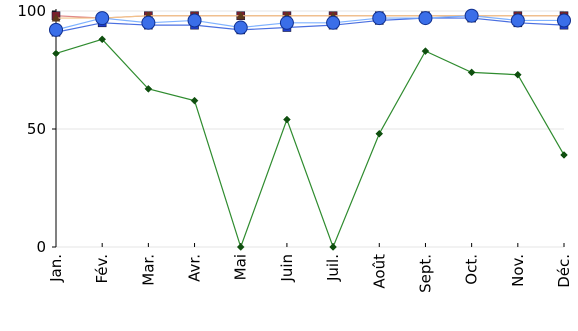 This screenshot has width=578, height=331. I want to click on x-tick-label: Jan., so click(56, 268).